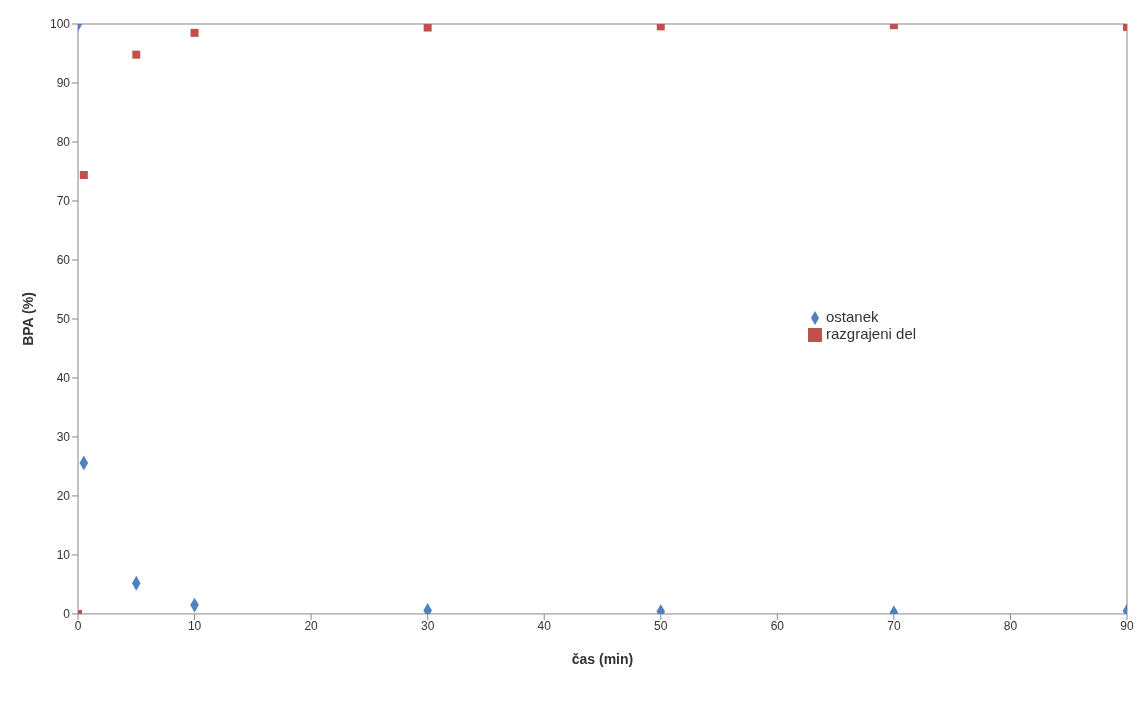  I want to click on y-tick-label: 20, so click(63, 496).